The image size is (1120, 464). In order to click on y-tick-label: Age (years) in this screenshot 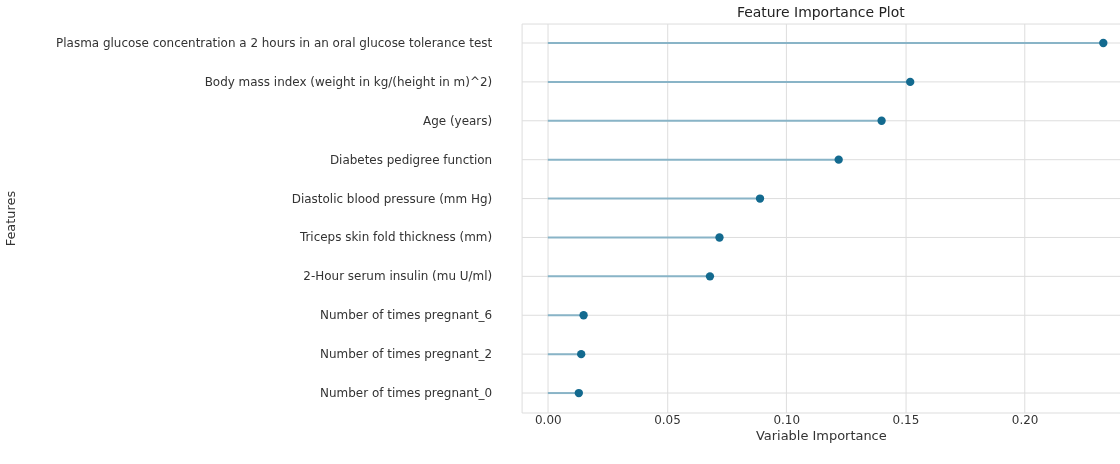, I will do `click(458, 120)`.